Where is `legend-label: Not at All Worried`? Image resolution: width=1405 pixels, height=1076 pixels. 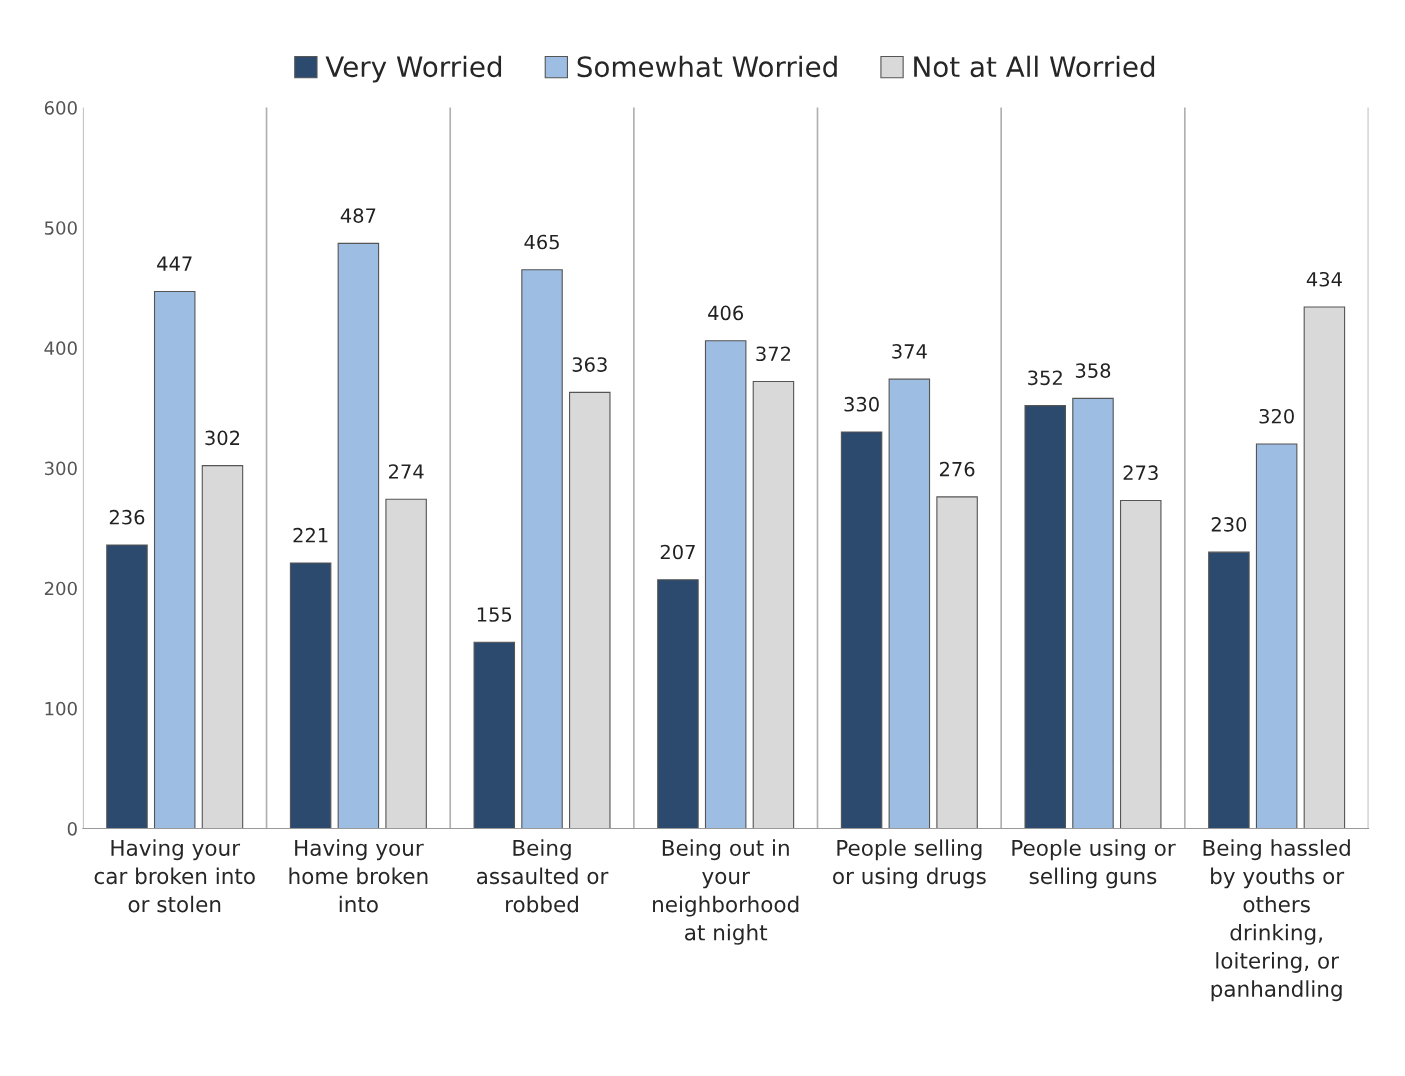
legend-label: Not at All Worried is located at coordinates (1034, 66).